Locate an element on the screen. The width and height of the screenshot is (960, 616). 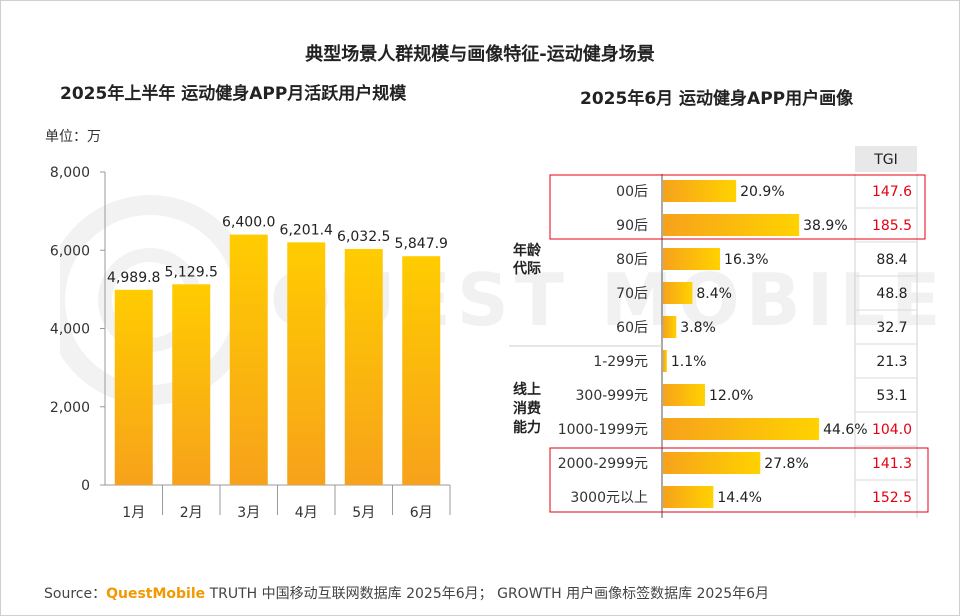
tgi-value: 152.5 is located at coordinates (892, 498).